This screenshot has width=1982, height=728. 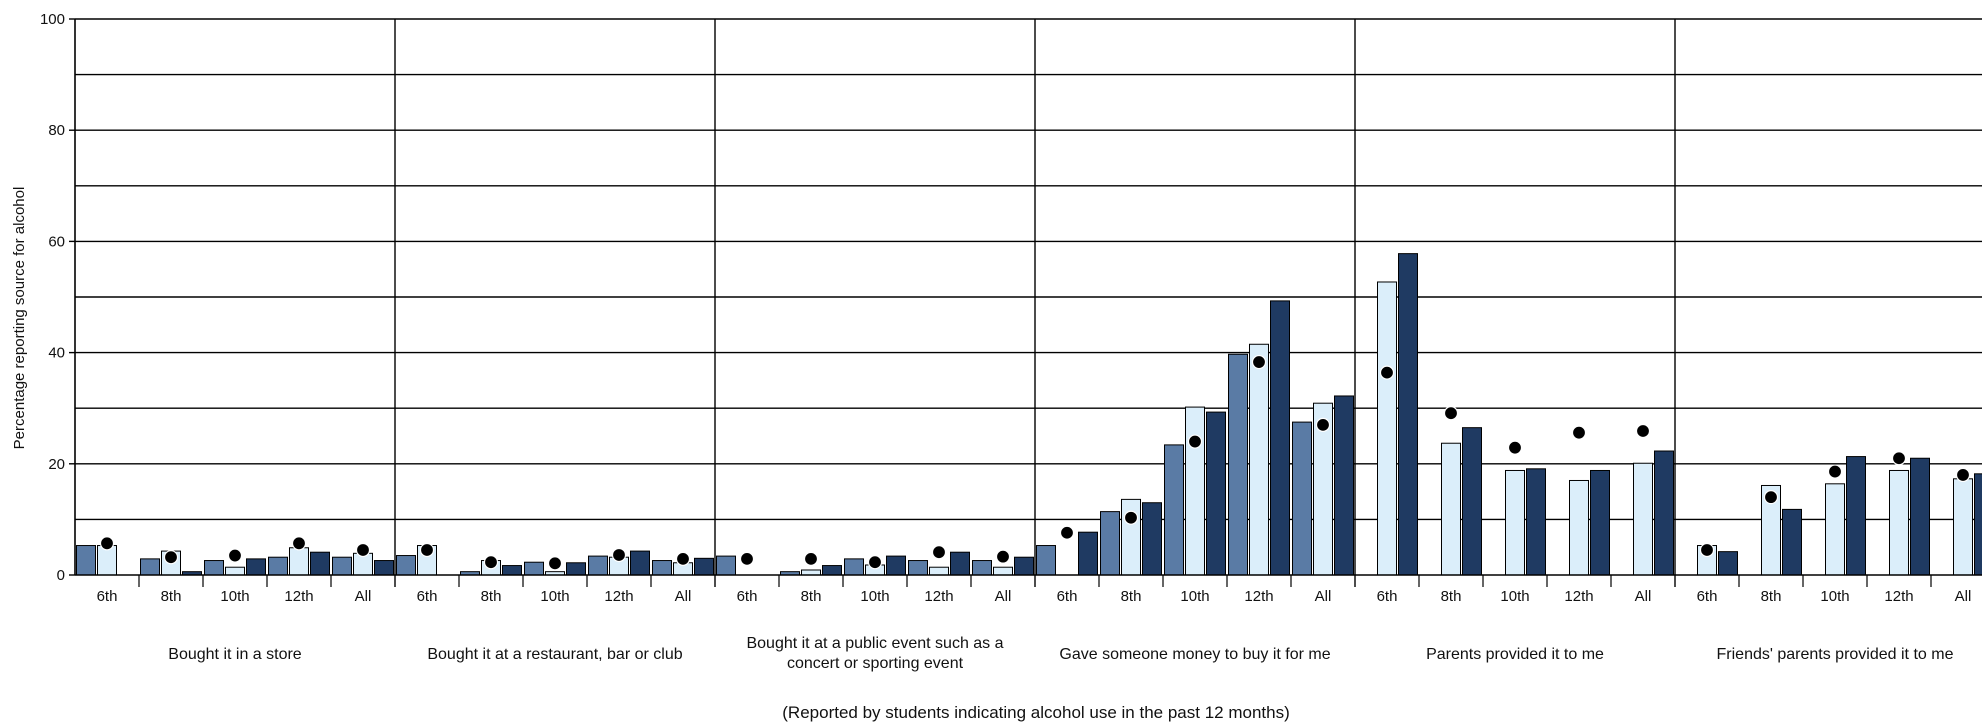 I want to click on y-tick-label: 100, so click(x=52, y=19).